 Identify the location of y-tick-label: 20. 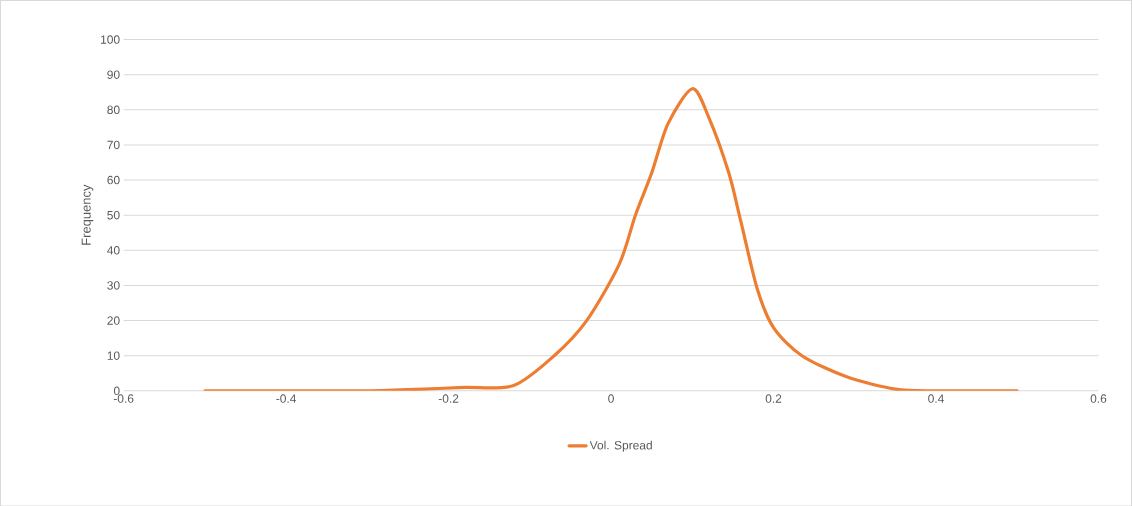
(113, 320).